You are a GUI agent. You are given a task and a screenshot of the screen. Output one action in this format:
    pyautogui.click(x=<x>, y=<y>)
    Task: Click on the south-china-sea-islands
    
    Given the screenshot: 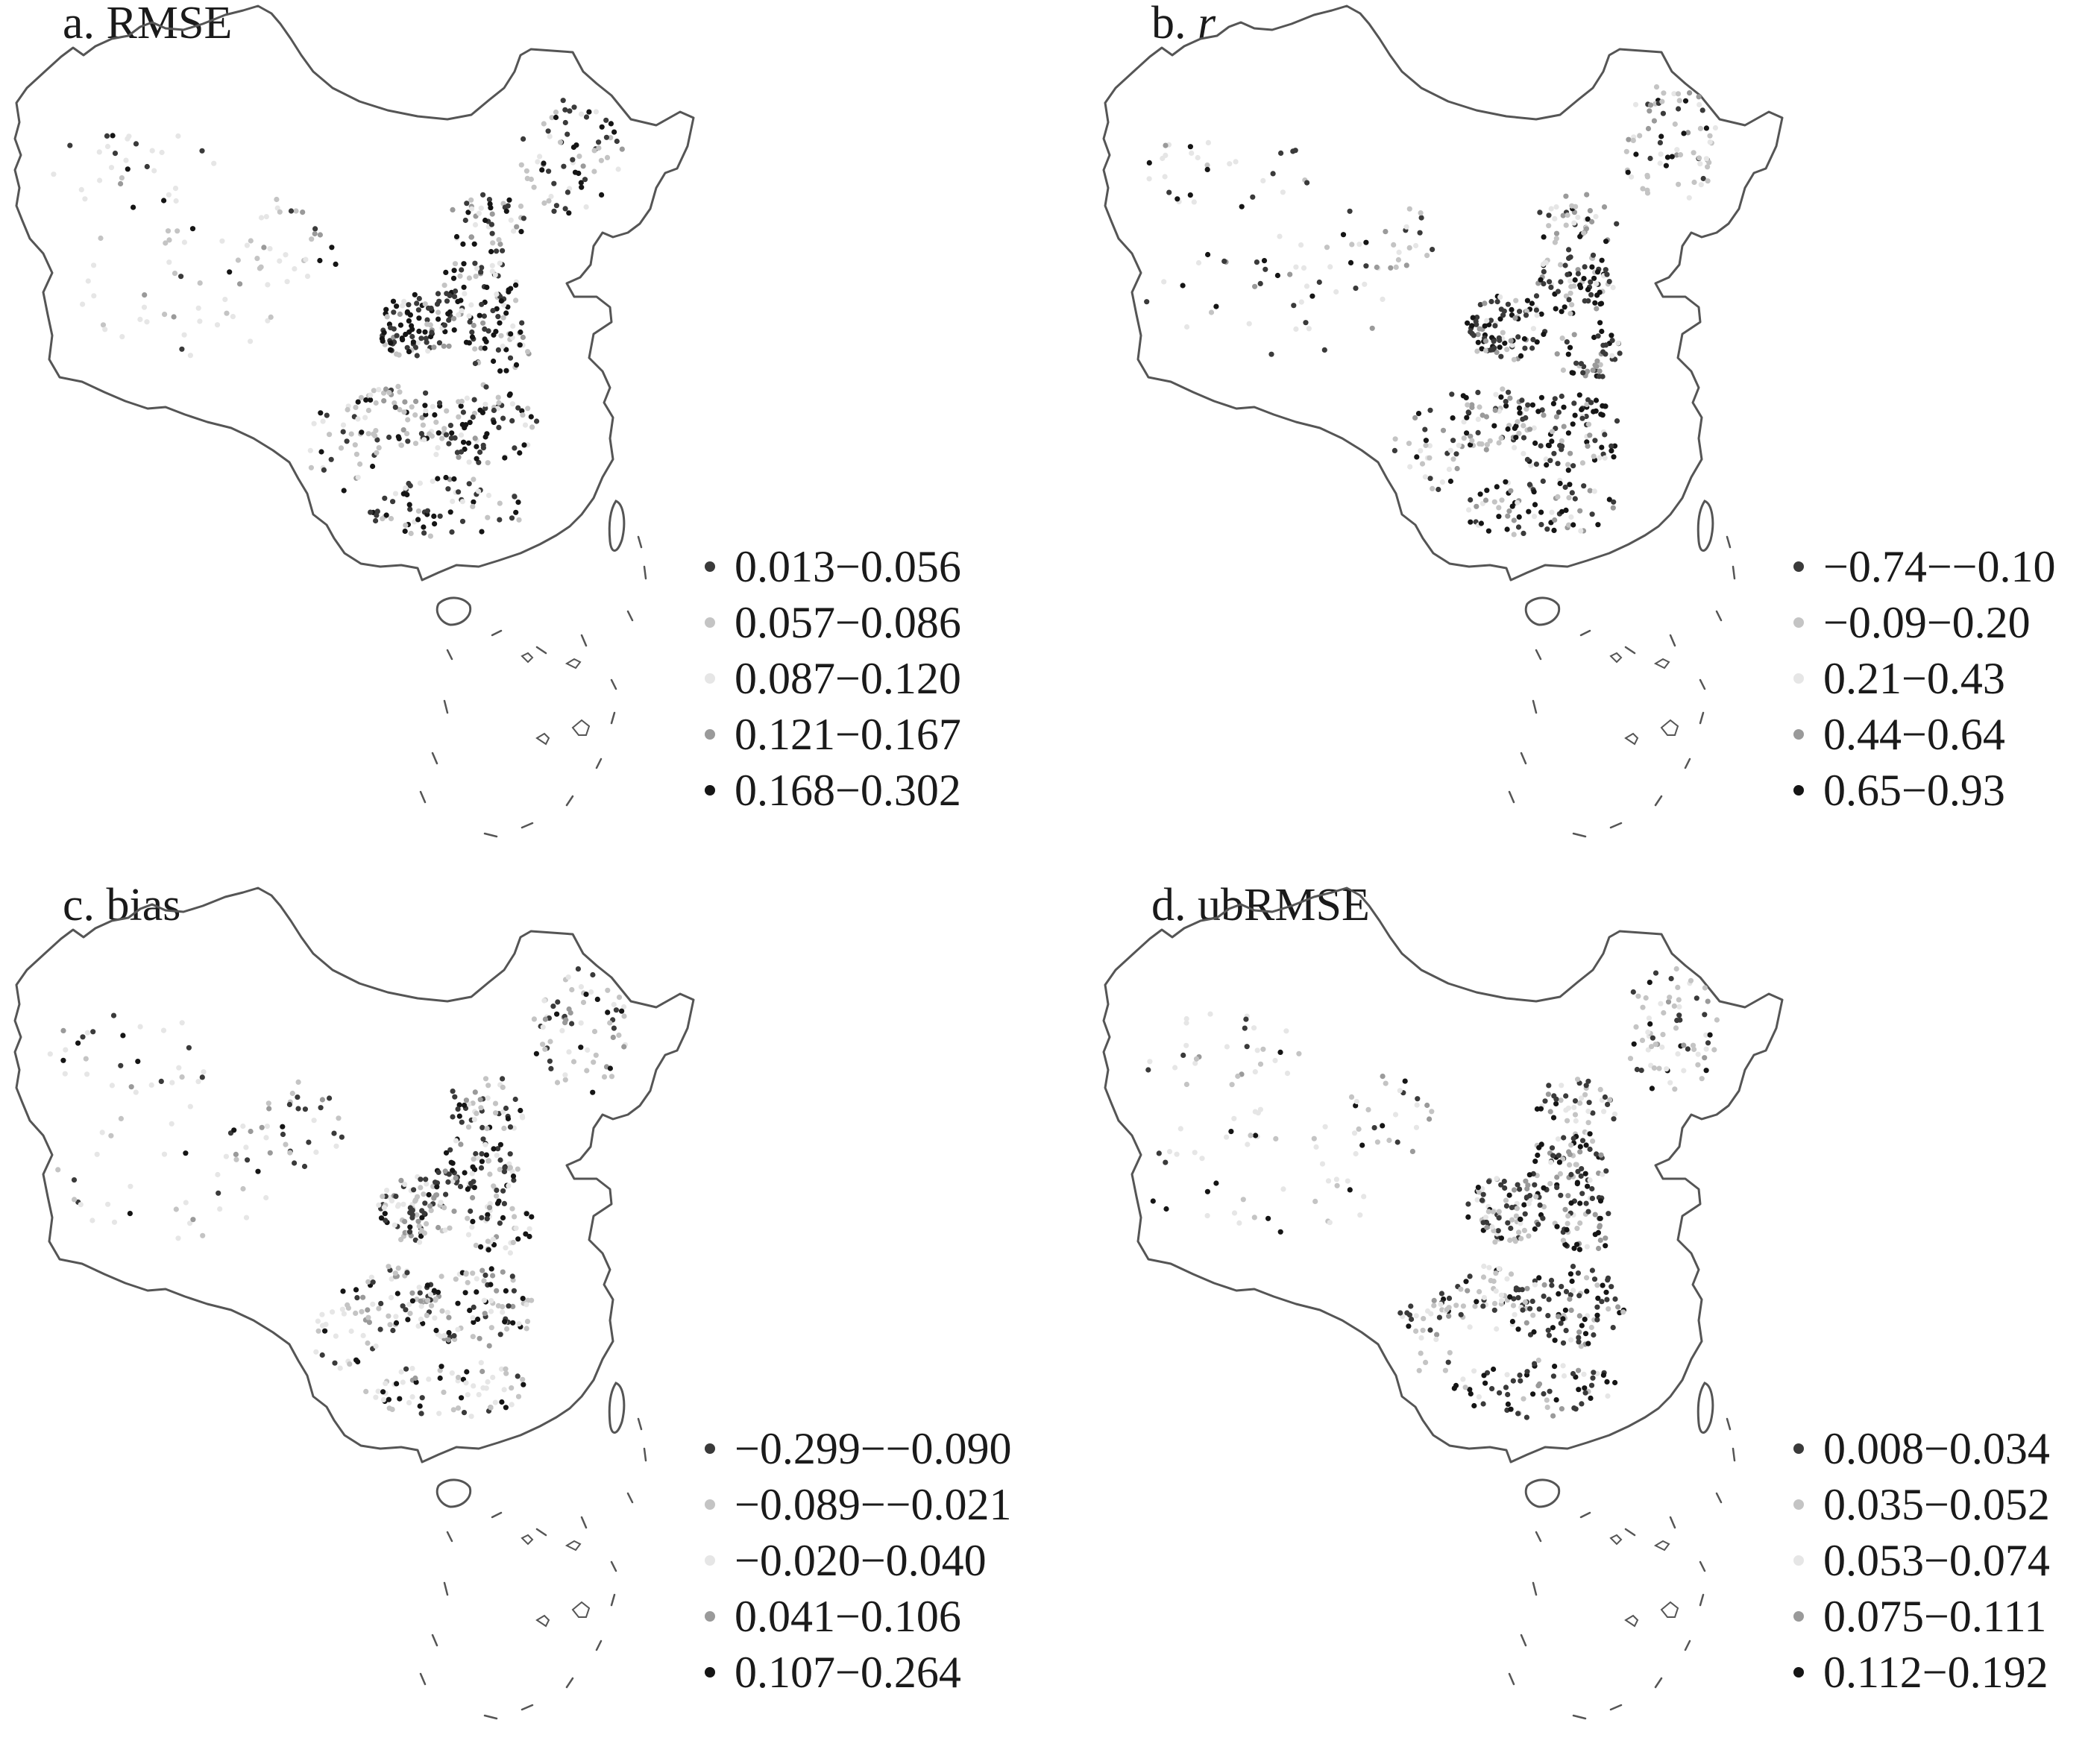 What is the action you would take?
    pyautogui.click(x=556, y=1581)
    